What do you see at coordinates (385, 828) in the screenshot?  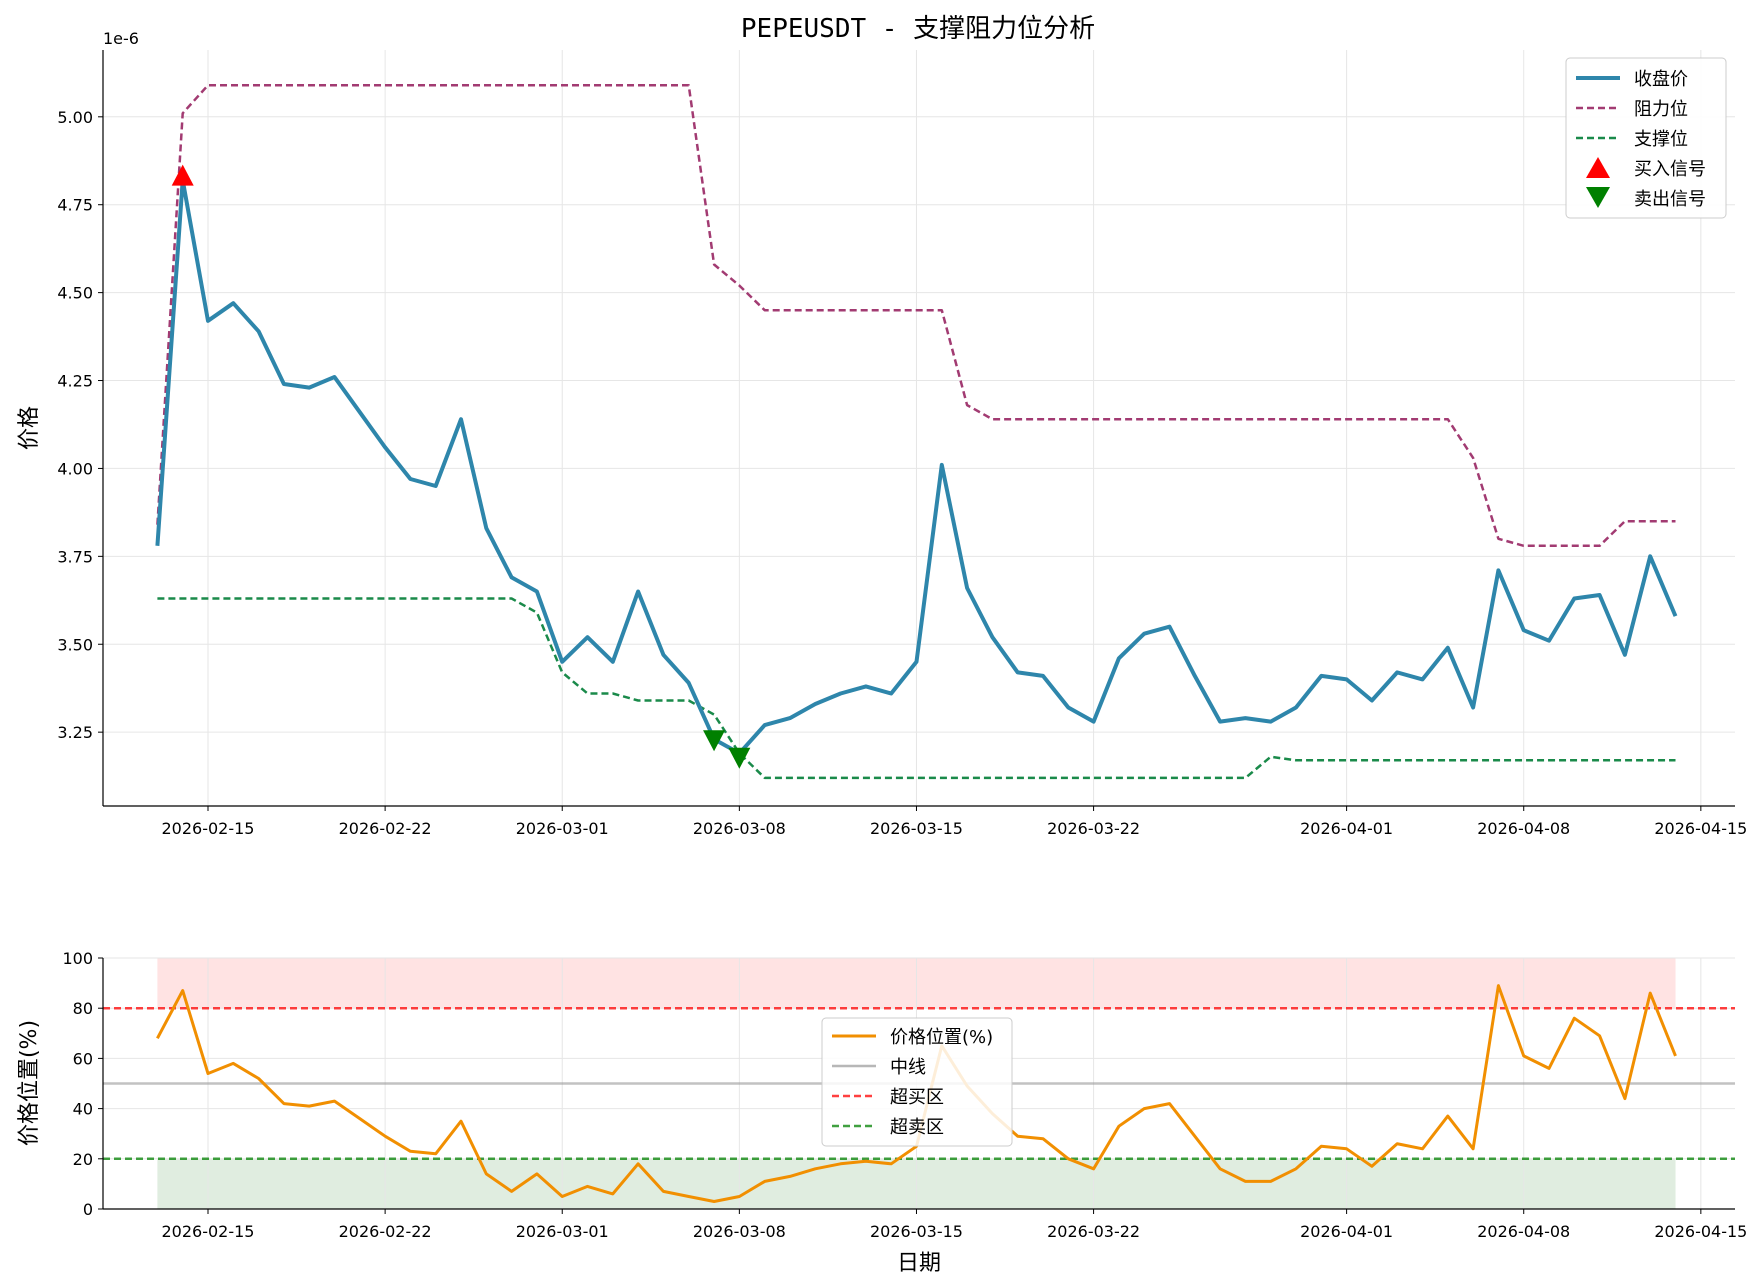 I see `price-x-tick-label: 2026-02-22` at bounding box center [385, 828].